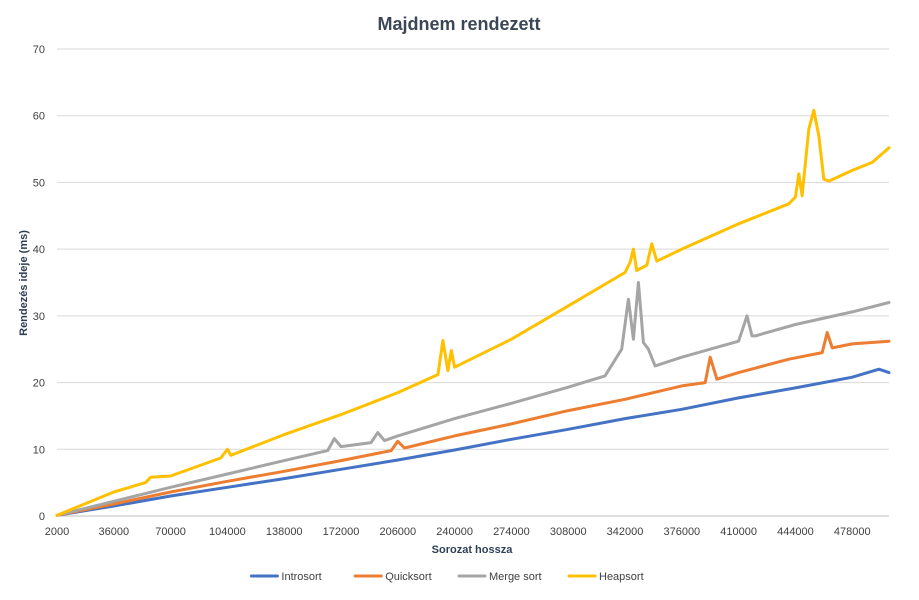  I want to click on x-tick-label: 240000, so click(454, 532).